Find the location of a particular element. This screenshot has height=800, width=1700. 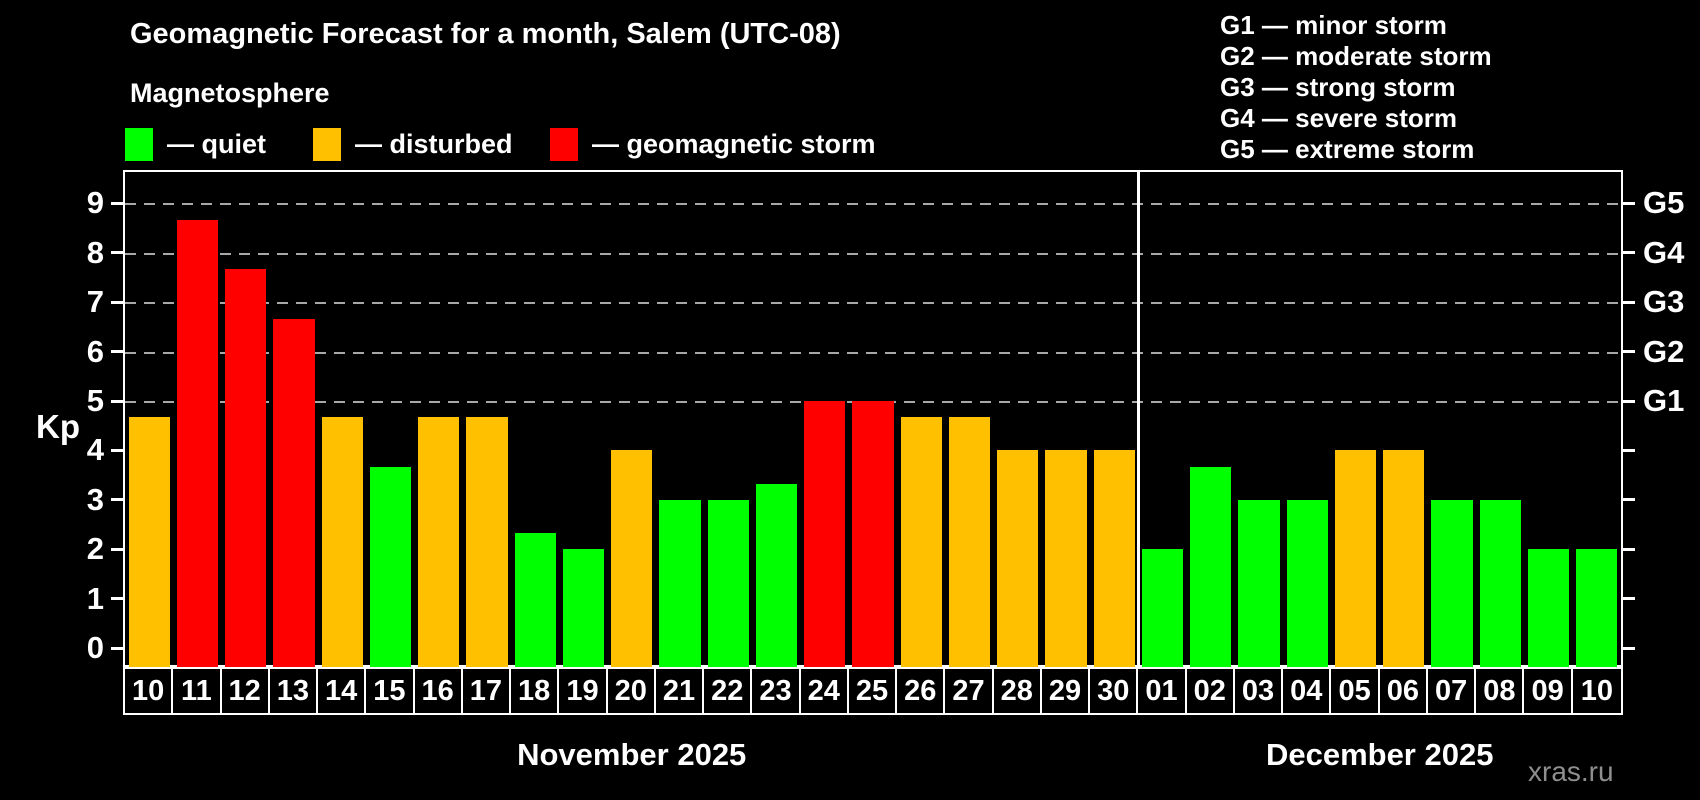

y-tick-label-6: 6 is located at coordinates (95, 351).